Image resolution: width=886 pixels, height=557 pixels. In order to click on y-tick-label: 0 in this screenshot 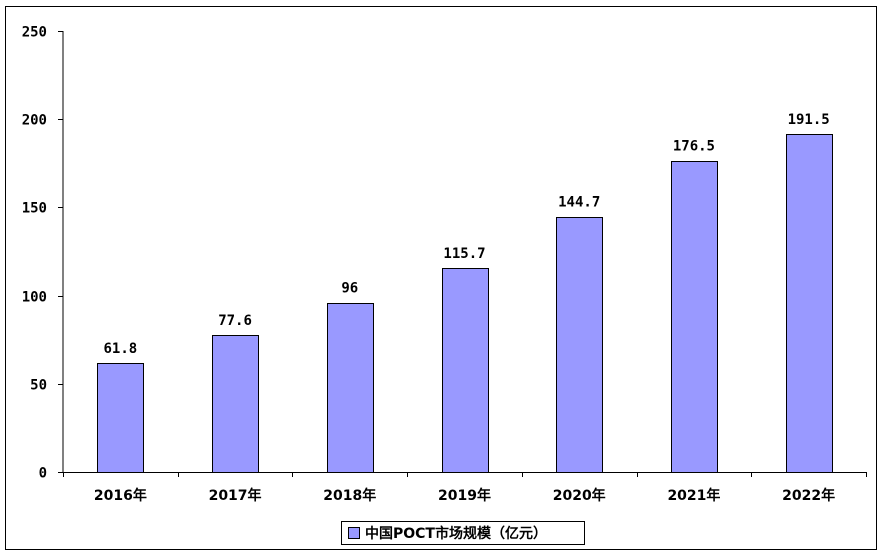, I will do `click(43, 474)`.